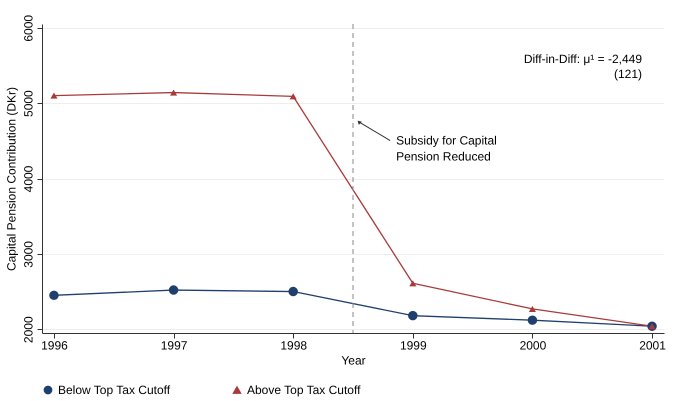 The image size is (680, 401). I want to click on x-tick-label: 1996, so click(54, 345).